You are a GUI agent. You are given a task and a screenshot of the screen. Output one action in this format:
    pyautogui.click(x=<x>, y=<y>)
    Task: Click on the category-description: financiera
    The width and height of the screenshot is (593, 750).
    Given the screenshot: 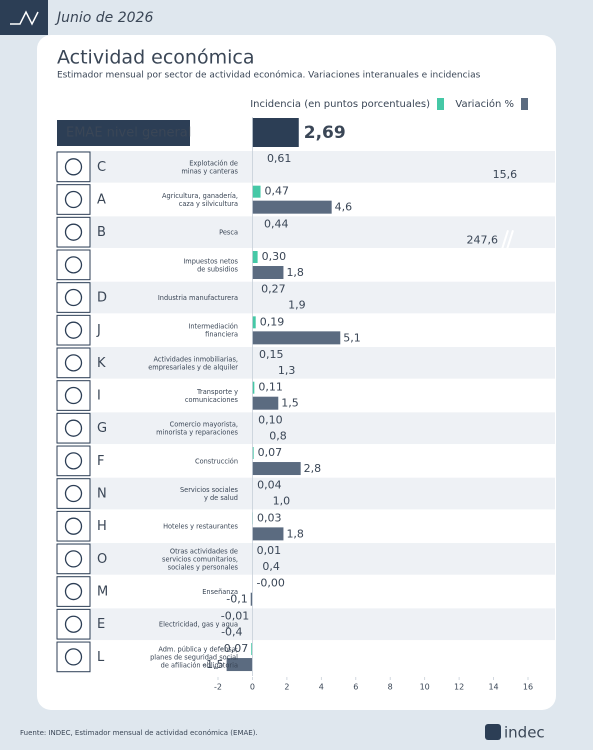 What is the action you would take?
    pyautogui.click(x=221, y=335)
    